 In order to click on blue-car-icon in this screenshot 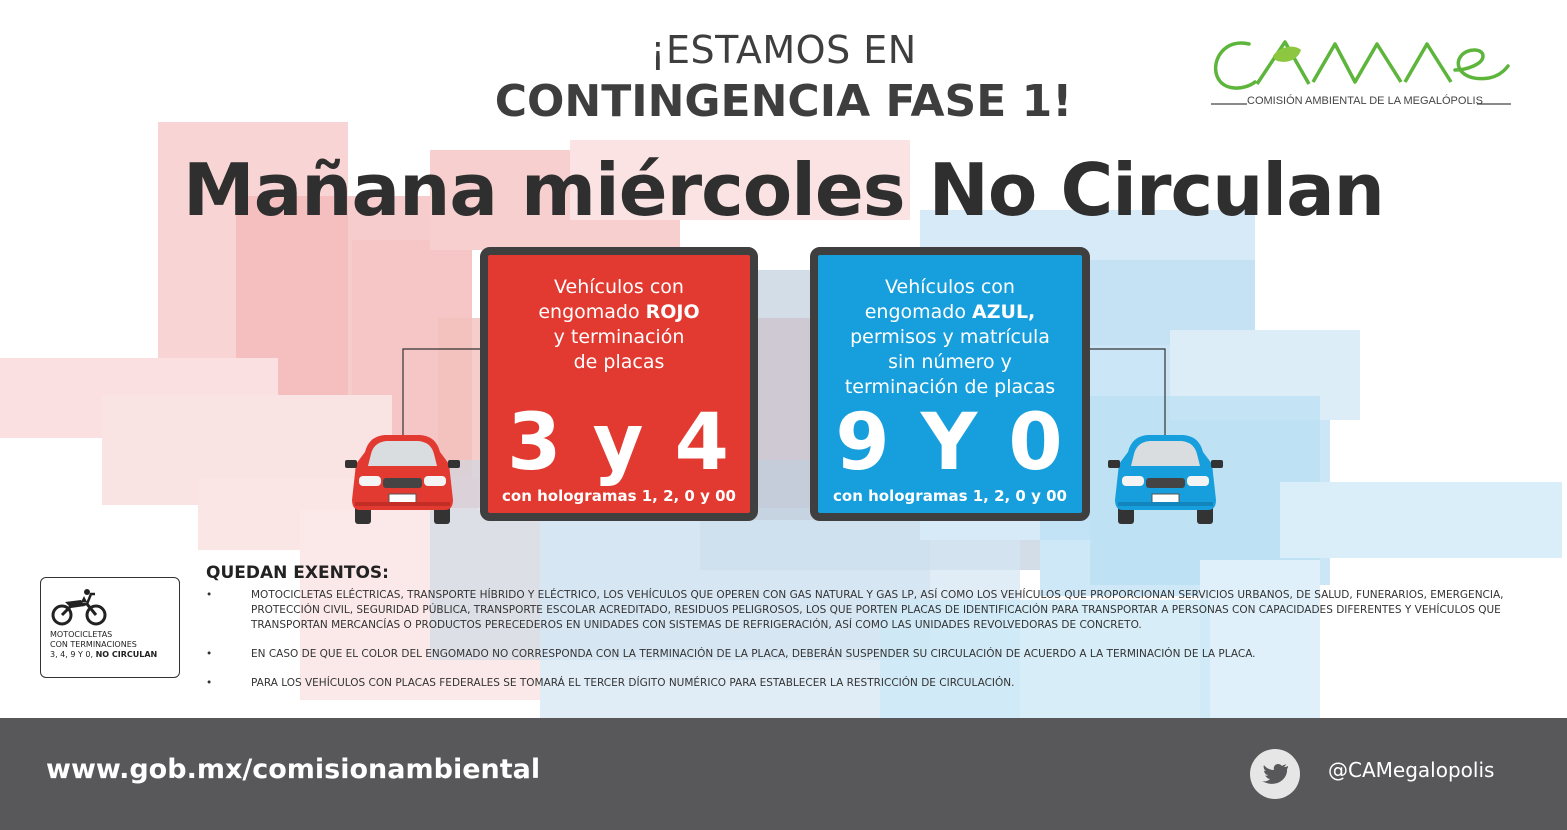, I will do `click(1165, 479)`.